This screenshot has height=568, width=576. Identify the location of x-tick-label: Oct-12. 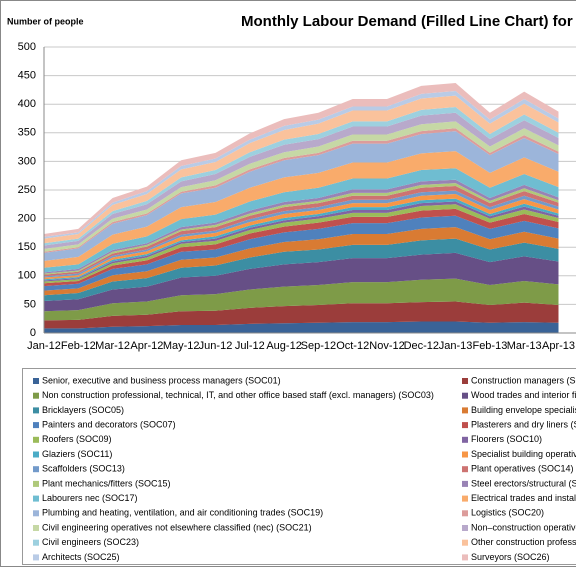
(352, 346).